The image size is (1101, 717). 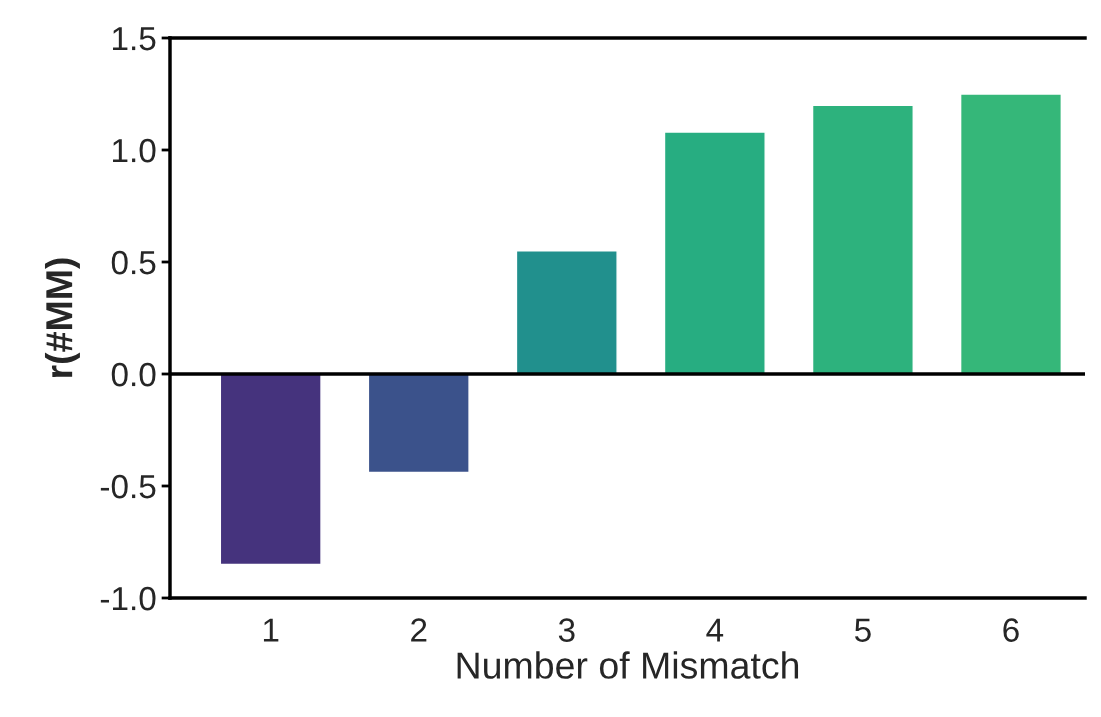 What do you see at coordinates (419, 630) in the screenshot?
I see `x-tick-label: 2` at bounding box center [419, 630].